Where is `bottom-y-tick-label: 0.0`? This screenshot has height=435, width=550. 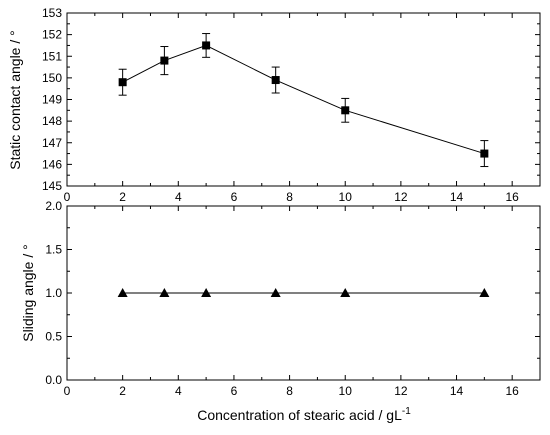 bottom-y-tick-label: 0.0 is located at coordinates (53, 380).